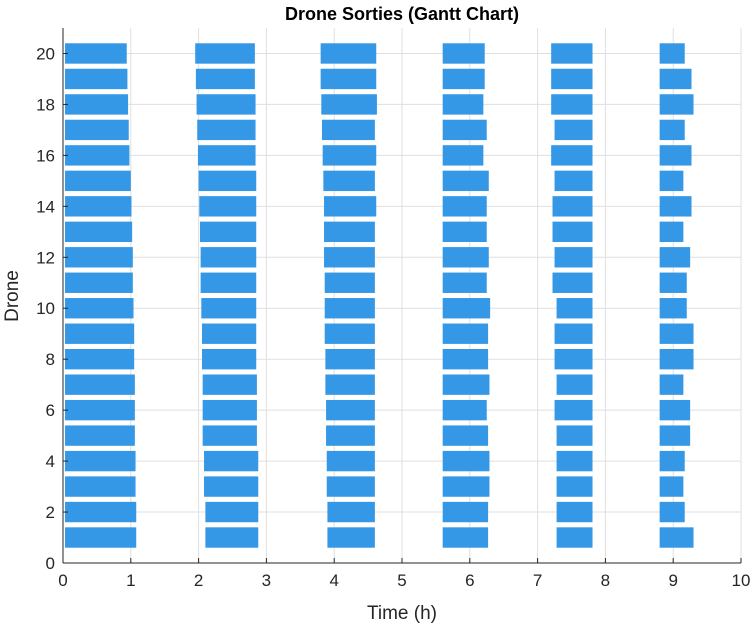 Image resolution: width=755 pixels, height=630 pixels. Describe the element at coordinates (50, 359) in the screenshot. I see `y-tick-label: 8` at that location.